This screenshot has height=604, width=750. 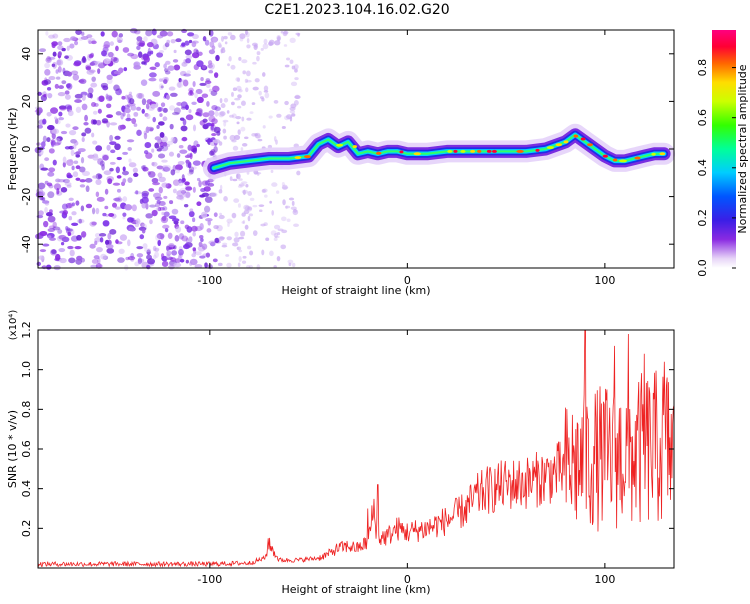 I want to click on y-tick-label: 0.4, so click(x=26, y=489).